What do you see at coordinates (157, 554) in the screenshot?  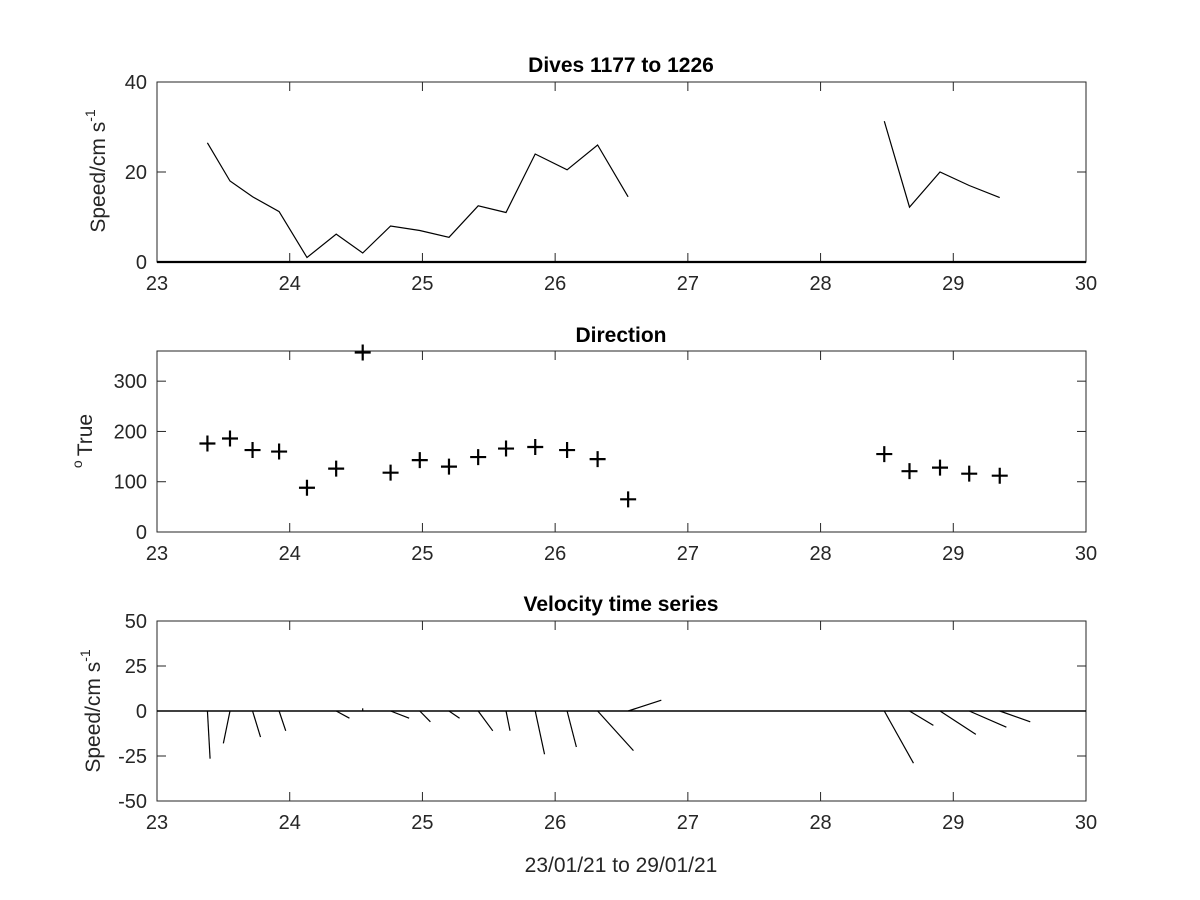 I see `direction-x-tick-label: 23` at bounding box center [157, 554].